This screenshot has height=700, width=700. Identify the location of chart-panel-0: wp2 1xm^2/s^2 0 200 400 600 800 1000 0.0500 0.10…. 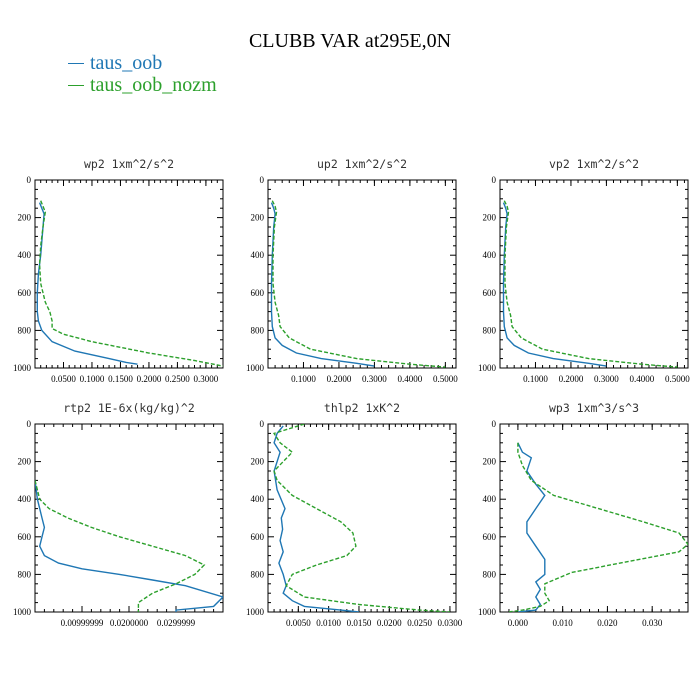
(118, 270).